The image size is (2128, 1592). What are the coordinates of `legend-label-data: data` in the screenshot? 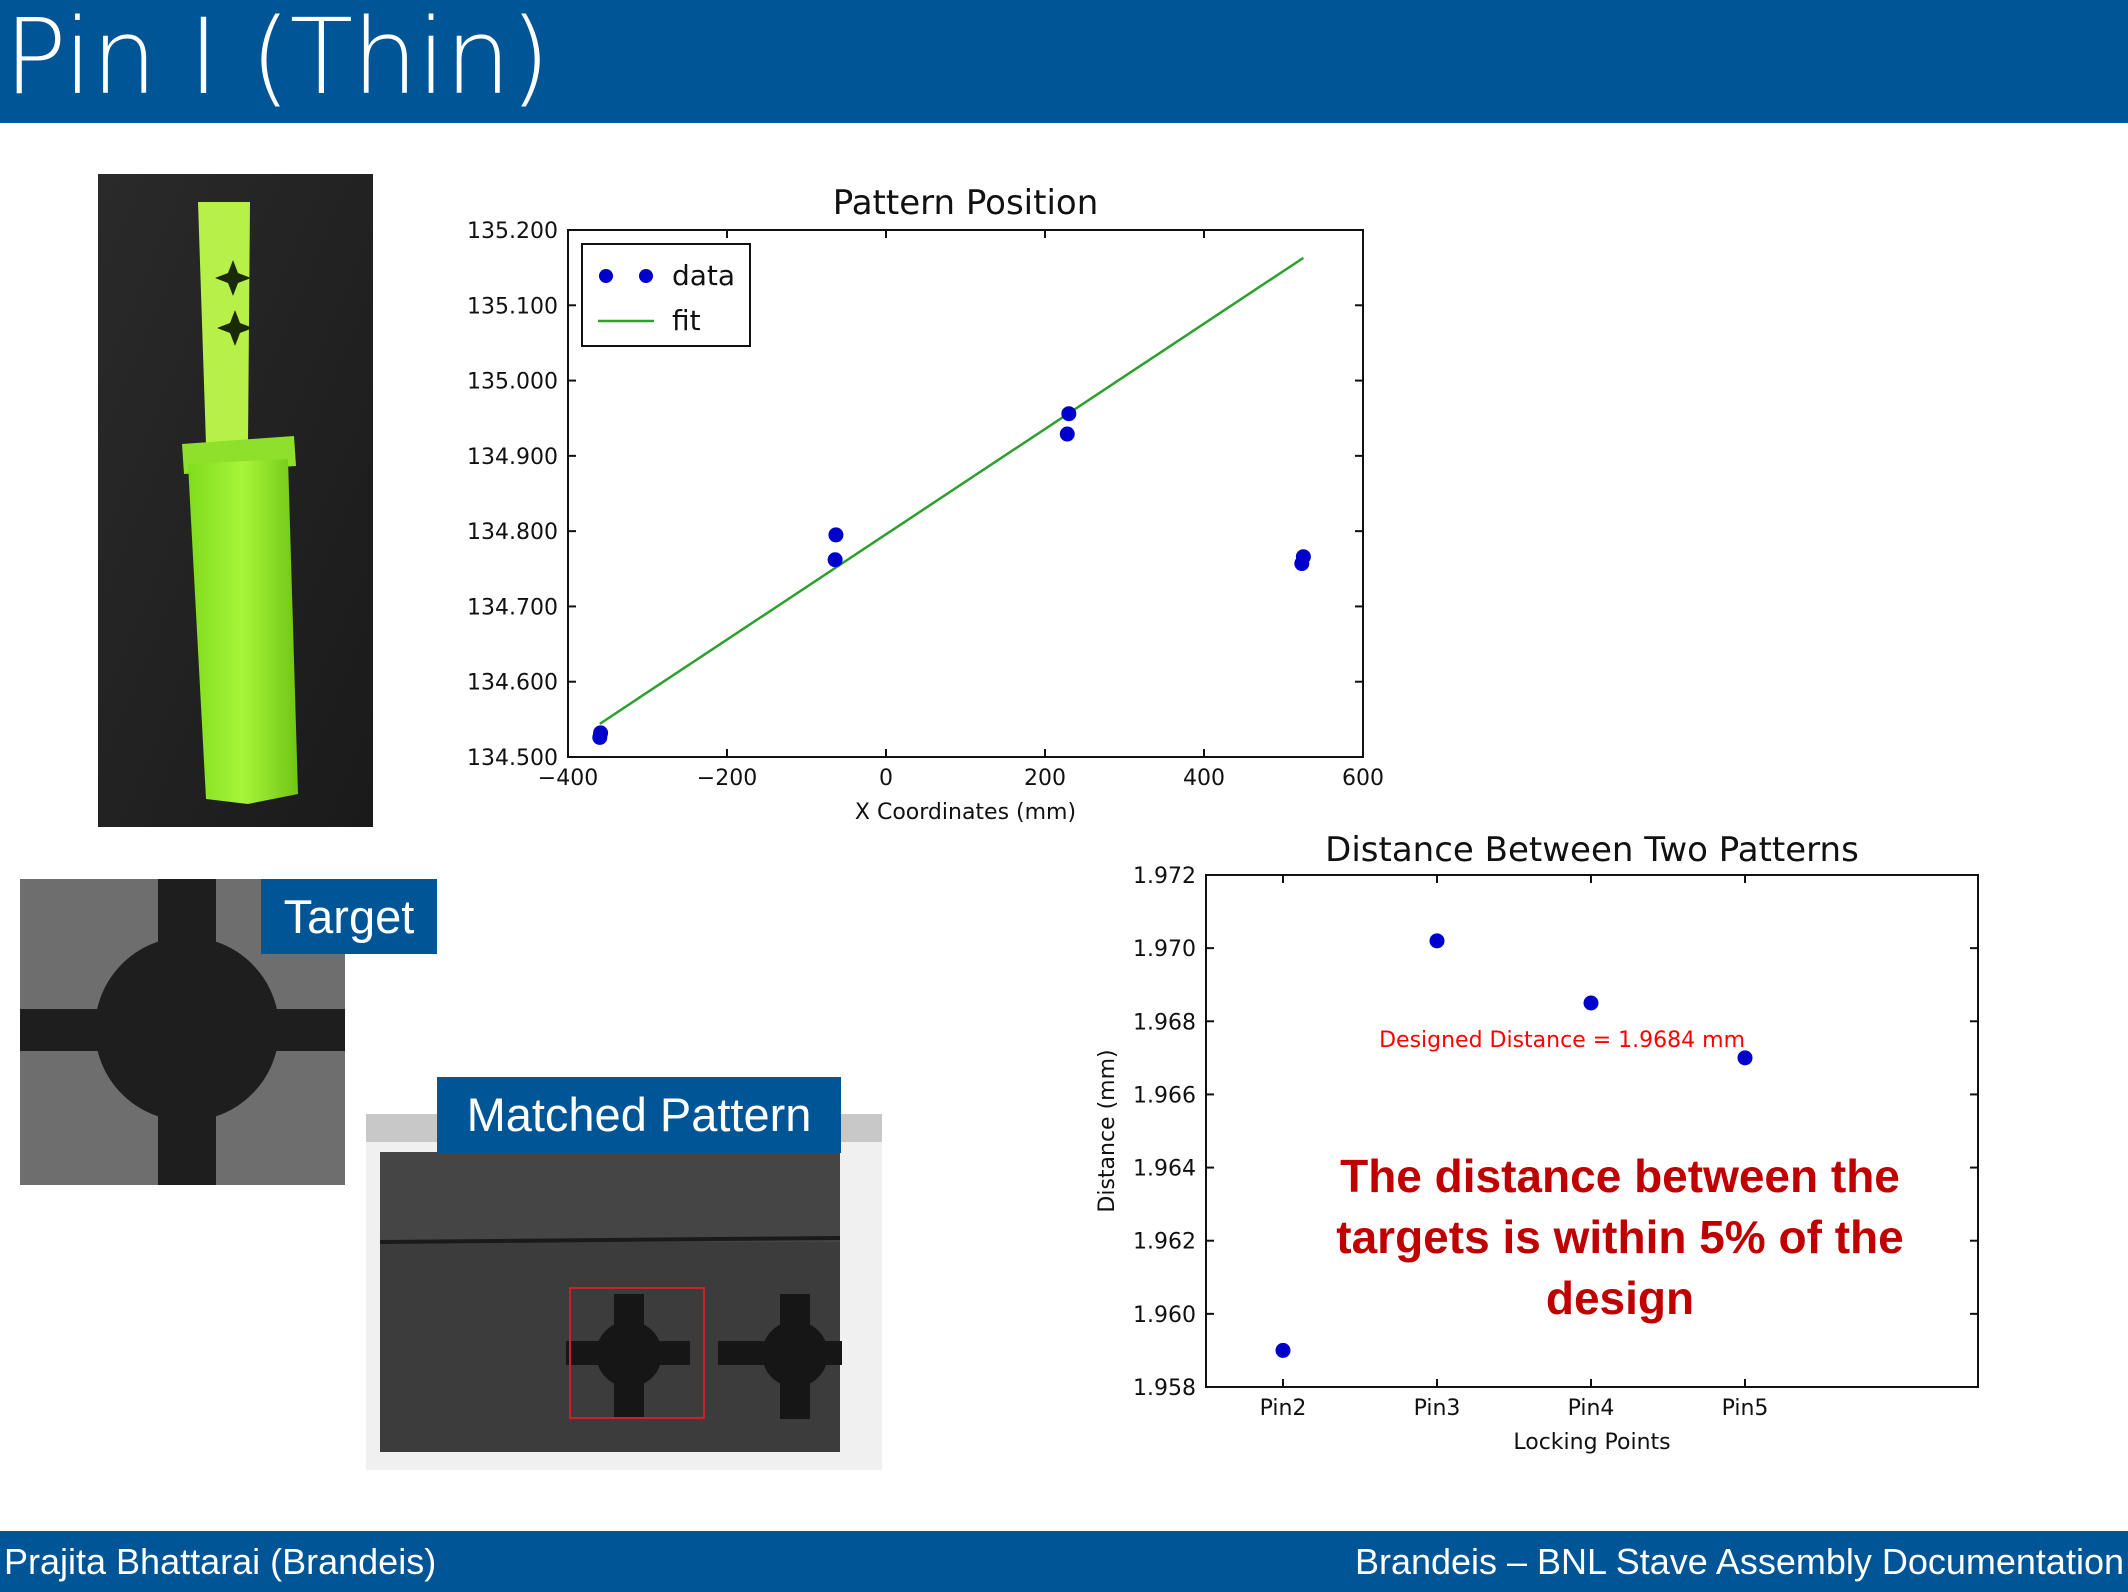 It's located at (703, 275).